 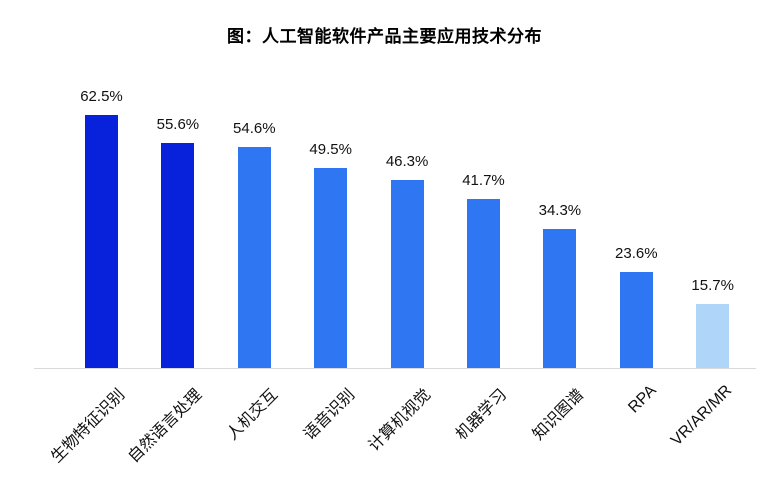 What do you see at coordinates (253, 415) in the screenshot?
I see `x-axis-label: 人机交互` at bounding box center [253, 415].